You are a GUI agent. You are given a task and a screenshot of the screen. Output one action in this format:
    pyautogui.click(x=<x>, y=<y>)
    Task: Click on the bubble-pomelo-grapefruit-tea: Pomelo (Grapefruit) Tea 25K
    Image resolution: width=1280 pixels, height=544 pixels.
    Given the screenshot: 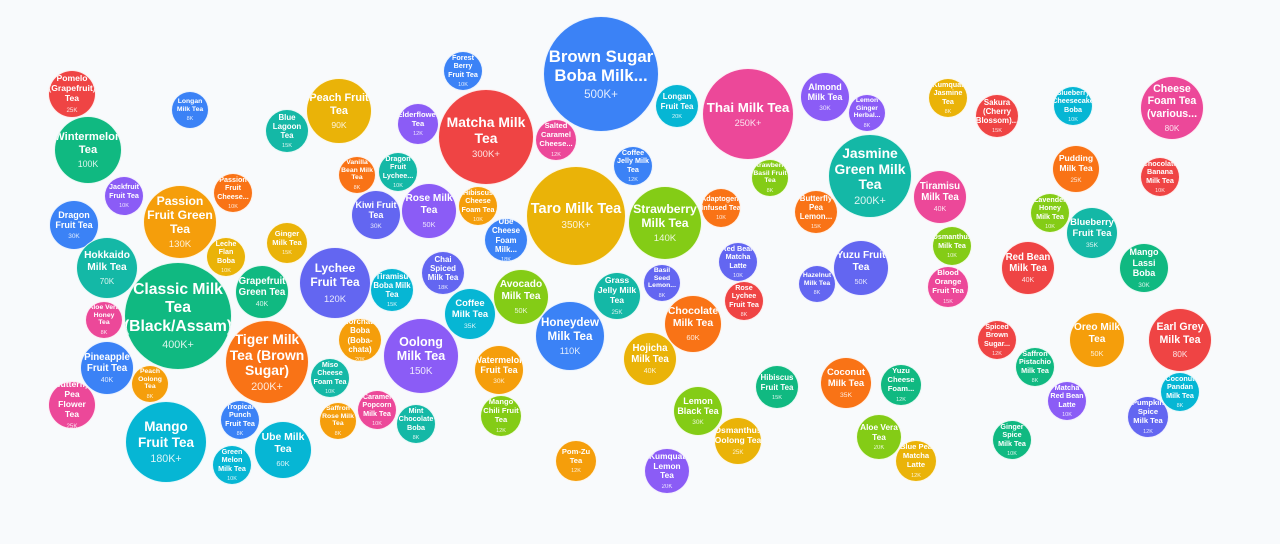 What is the action you would take?
    pyautogui.click(x=72, y=94)
    